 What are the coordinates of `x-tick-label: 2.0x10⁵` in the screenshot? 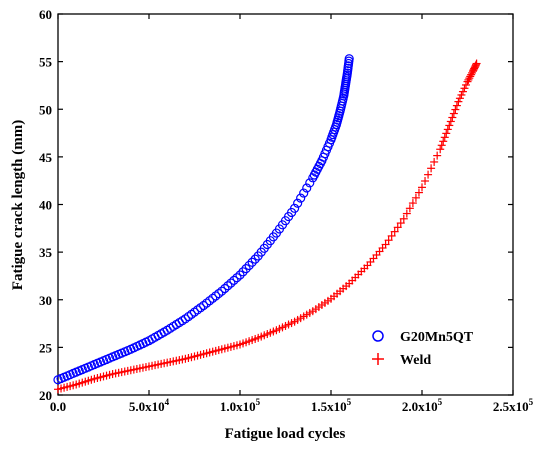 It's located at (422, 405).